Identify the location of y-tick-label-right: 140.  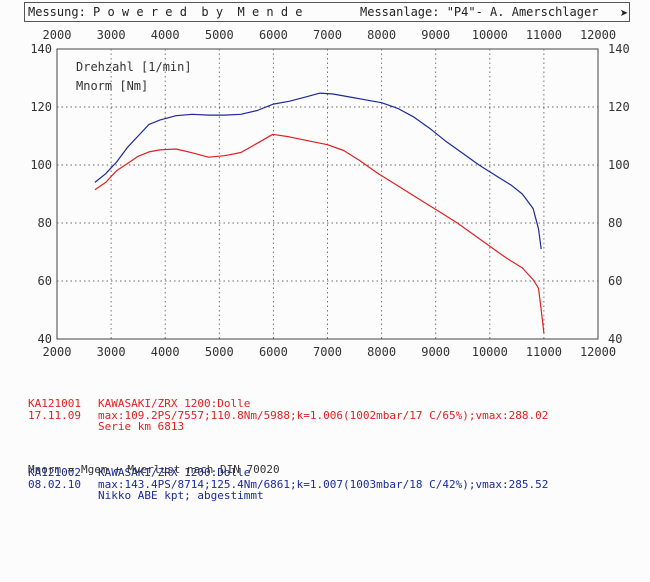
(619, 49).